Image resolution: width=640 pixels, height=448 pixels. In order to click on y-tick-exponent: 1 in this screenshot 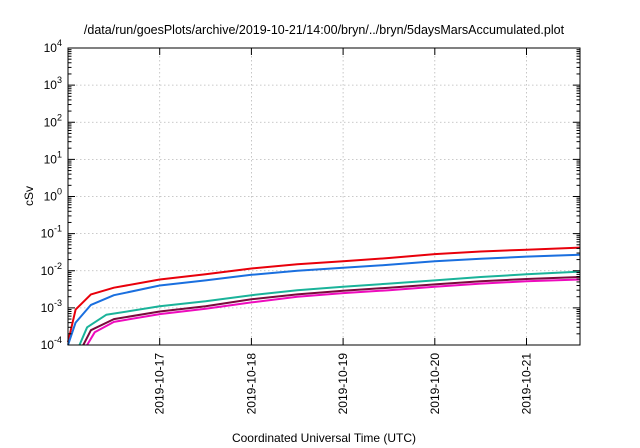, I will do `click(59, 154)`.